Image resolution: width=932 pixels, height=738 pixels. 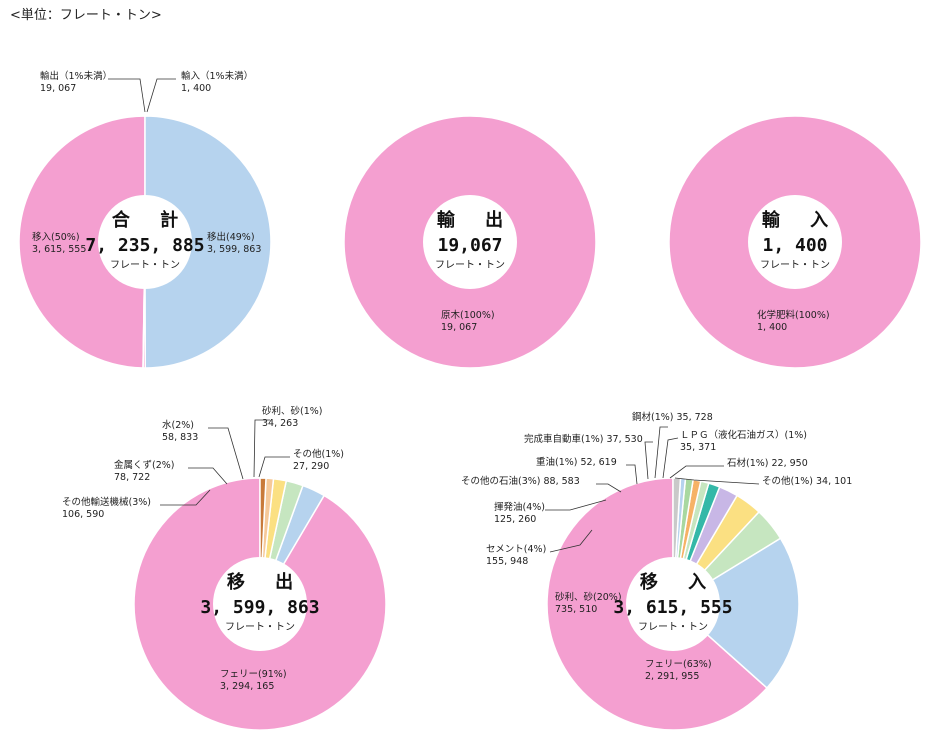 I want to click on slice-label-outbound-3: 水(2%), so click(x=178, y=425).